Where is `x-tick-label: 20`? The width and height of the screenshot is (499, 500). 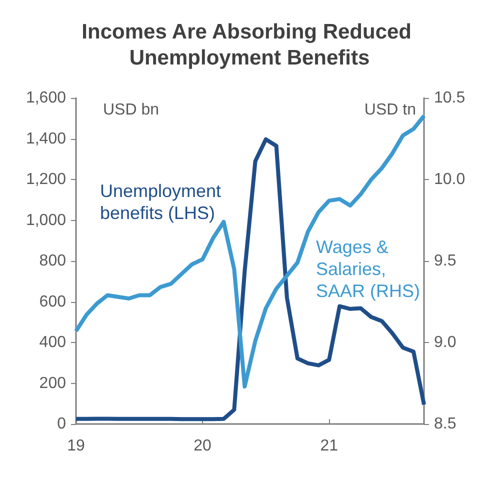
x-tick-label: 20 is located at coordinates (203, 446).